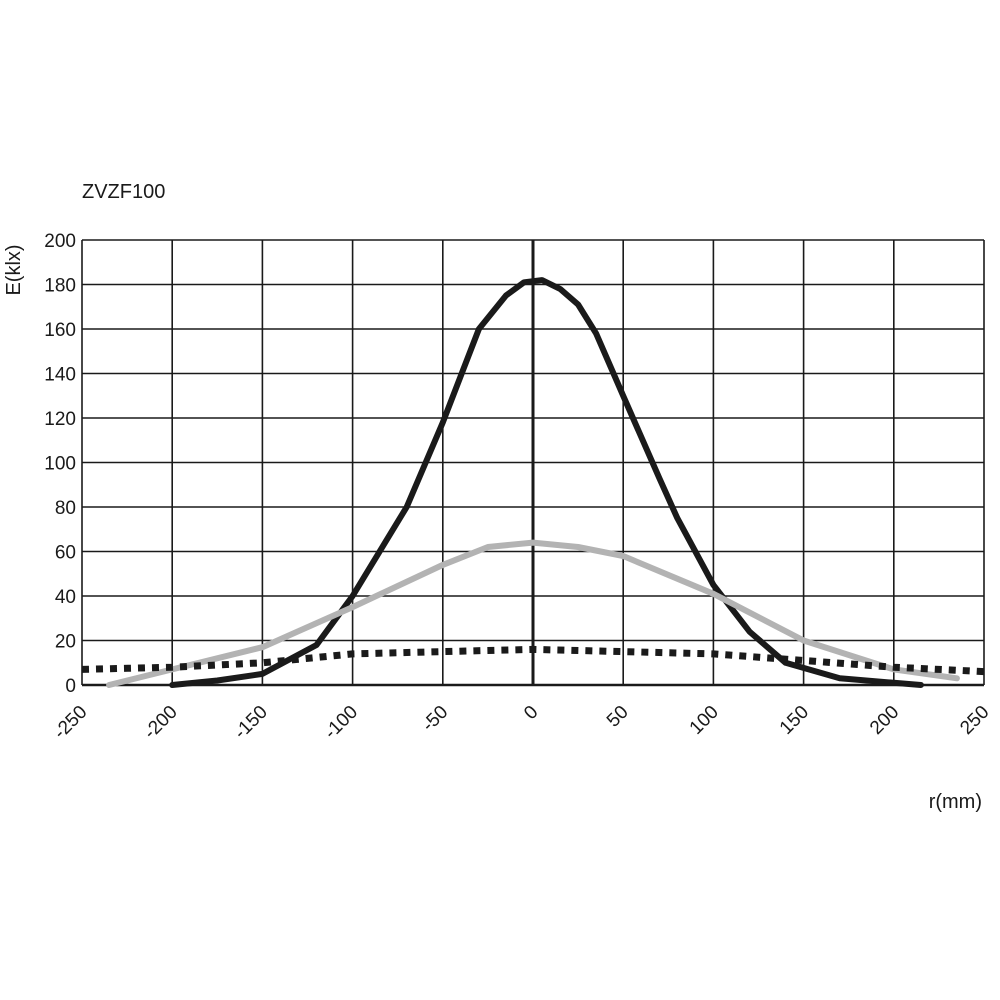 Image resolution: width=1000 pixels, height=1000 pixels. What do you see at coordinates (618, 717) in the screenshot?
I see `x-tick-label-6: 50` at bounding box center [618, 717].